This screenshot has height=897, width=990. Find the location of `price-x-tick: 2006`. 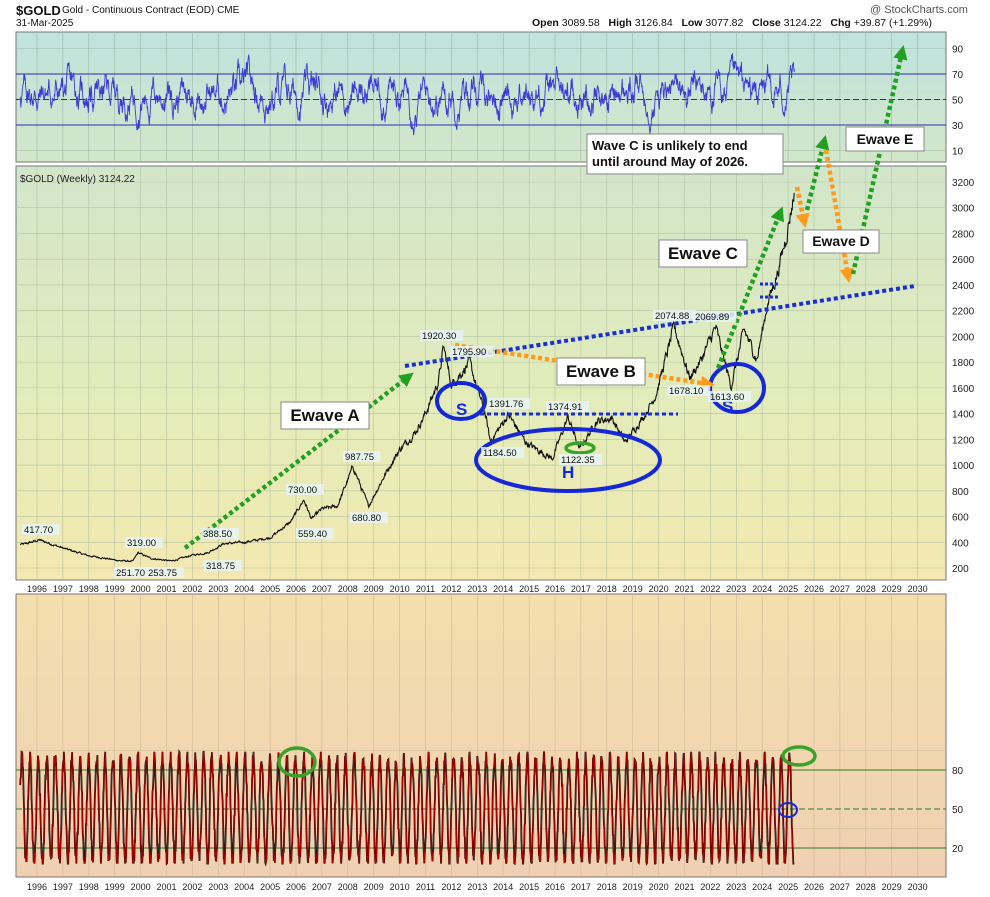

price-x-tick: 2006 is located at coordinates (296, 589).